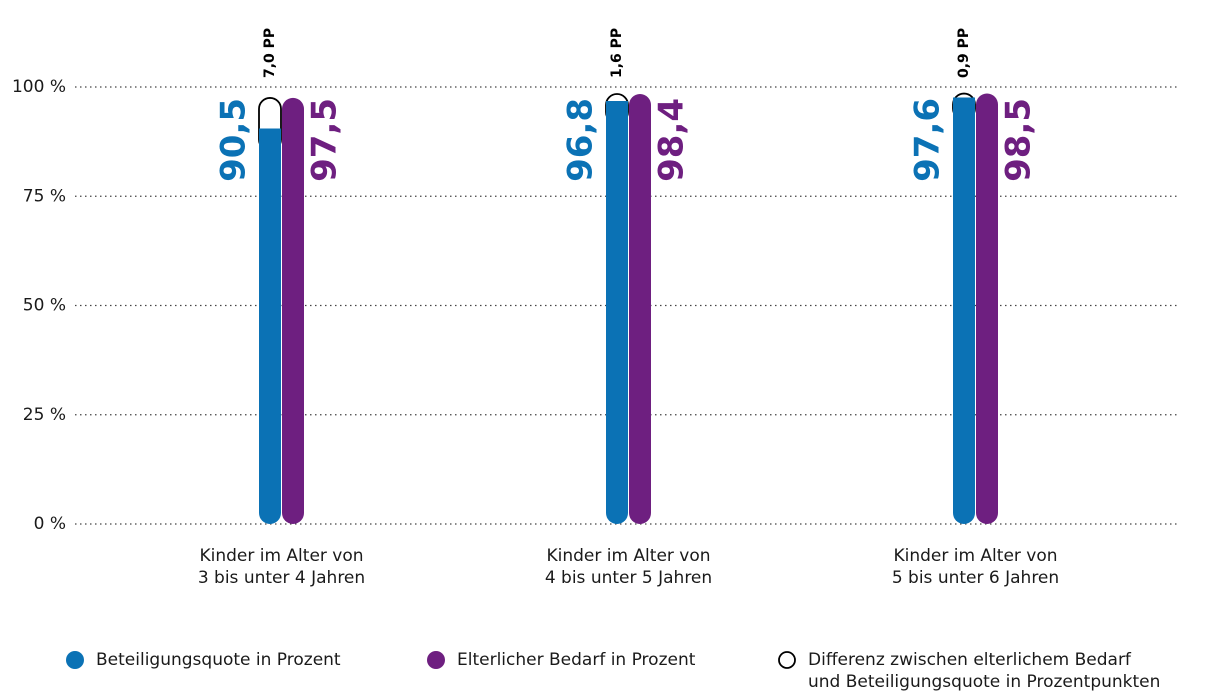 The image size is (1219, 699). What do you see at coordinates (44, 415) in the screenshot?
I see `y-tick-label: 25 %` at bounding box center [44, 415].